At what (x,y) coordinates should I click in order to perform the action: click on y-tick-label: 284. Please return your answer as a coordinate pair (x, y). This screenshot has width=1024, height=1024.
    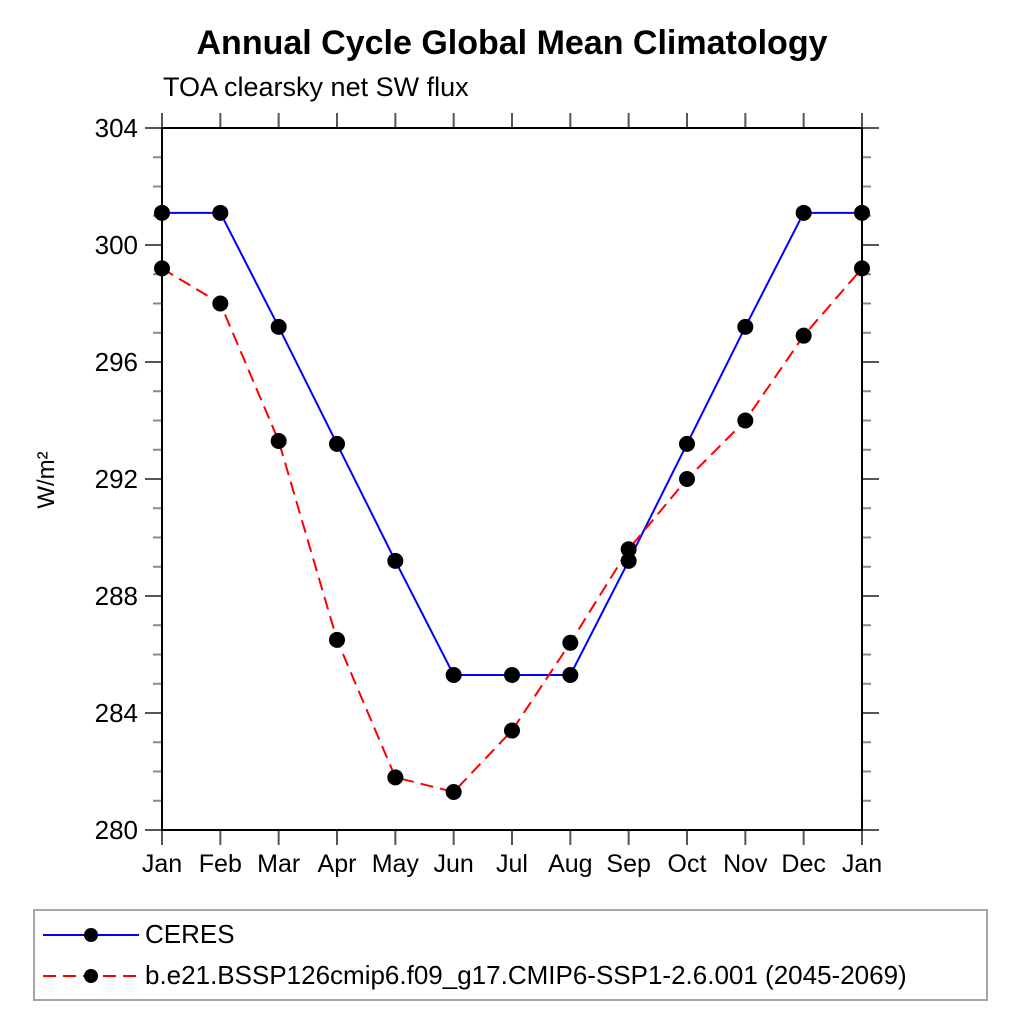
    Looking at the image, I should click on (116, 713).